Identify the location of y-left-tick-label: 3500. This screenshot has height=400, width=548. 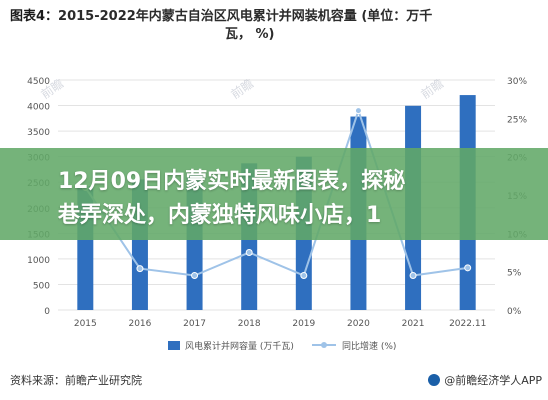
(38, 133).